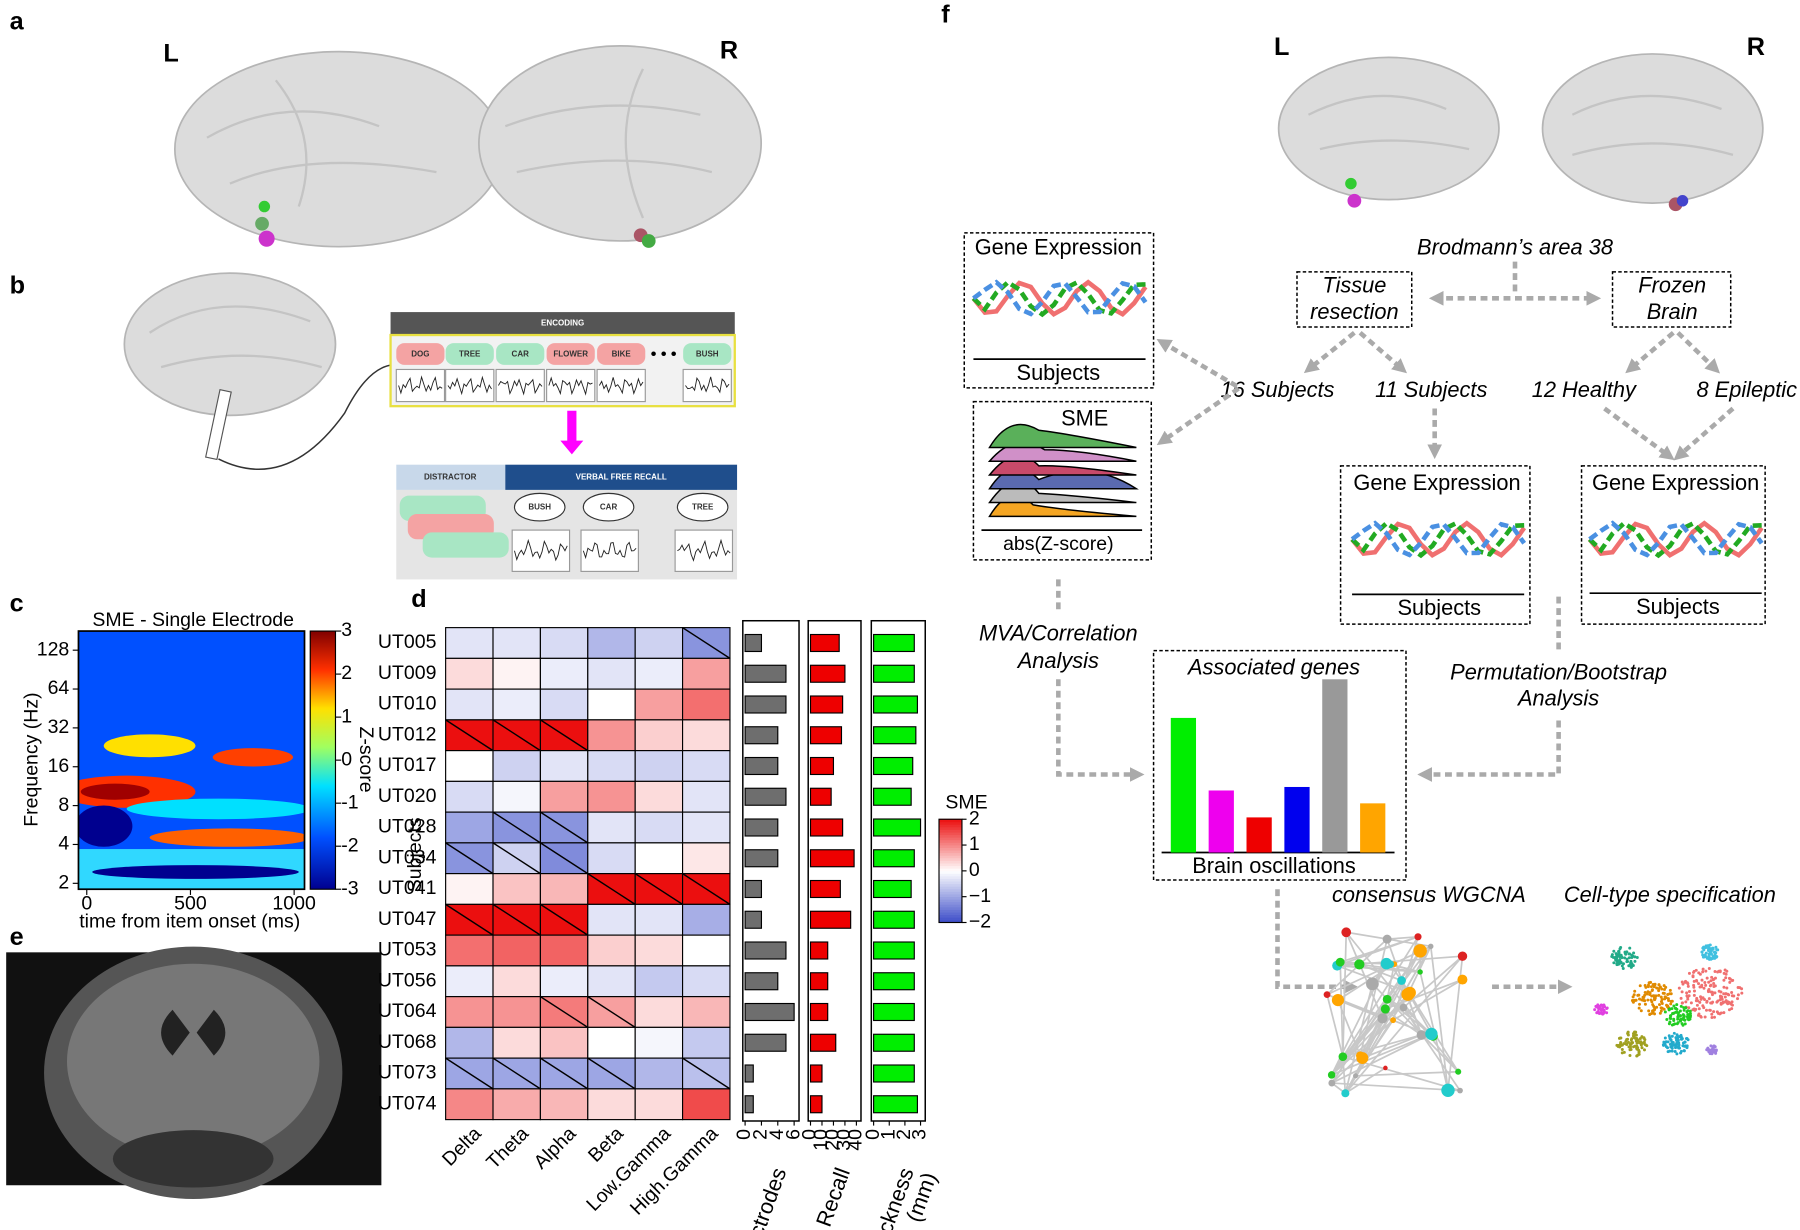 The image size is (1800, 1230). Describe the element at coordinates (707, 385) in the screenshot. I see `eeg-trace` at that location.